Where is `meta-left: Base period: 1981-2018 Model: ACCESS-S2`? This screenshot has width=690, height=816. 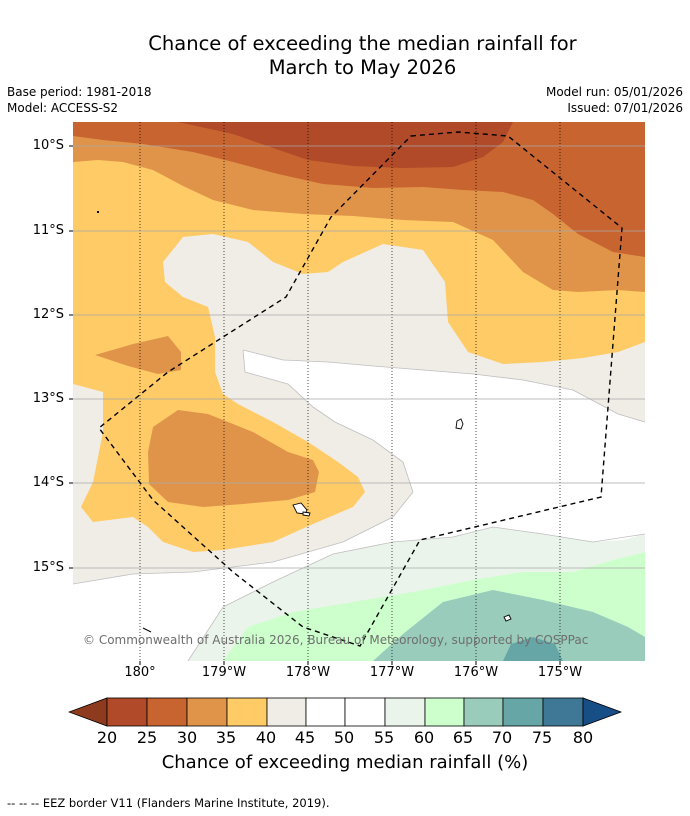 meta-left: Base period: 1981-2018 Model: ACCESS-S2 is located at coordinates (79, 100).